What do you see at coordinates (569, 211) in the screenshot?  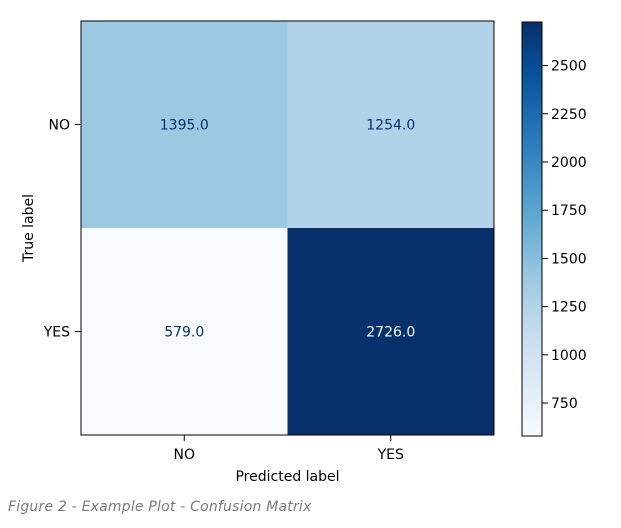 I see `colorbar-tick-label: 1750` at bounding box center [569, 211].